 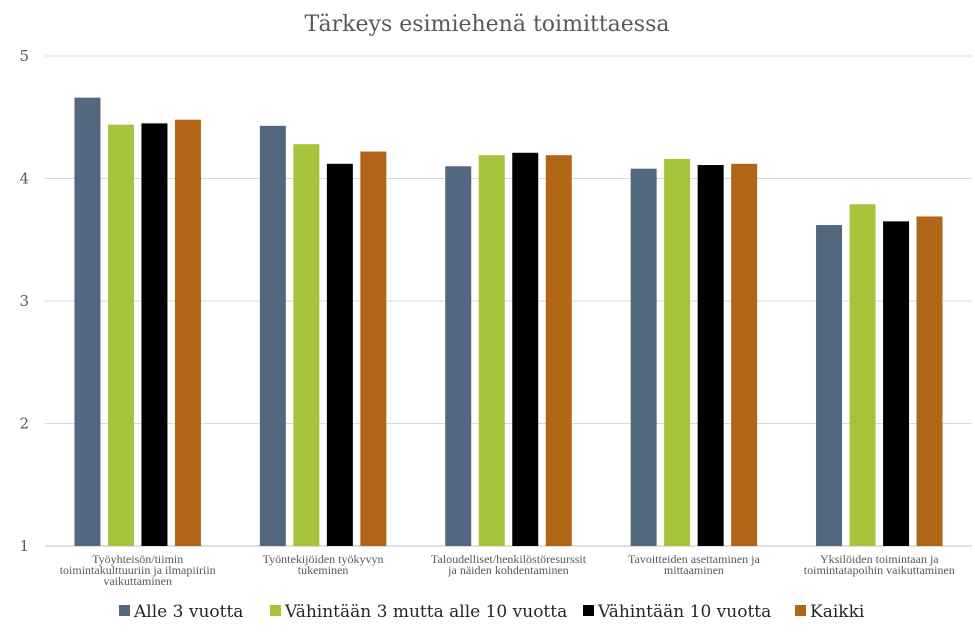 I want to click on chart-title: Tärkeys esimiehenä toimittaessa, so click(x=487, y=24).